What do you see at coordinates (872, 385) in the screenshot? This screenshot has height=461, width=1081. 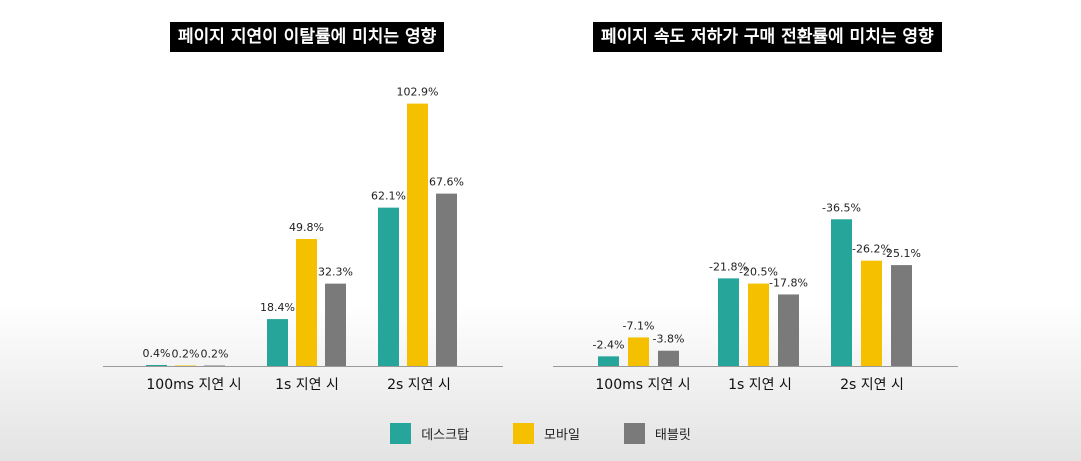 I see `category-label-right-3: 2s 지연 시` at bounding box center [872, 385].